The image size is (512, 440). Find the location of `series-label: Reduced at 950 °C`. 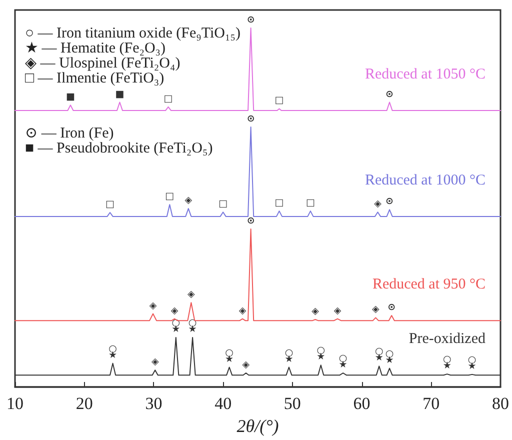

series-label: Reduced at 950 °C is located at coordinates (429, 284).